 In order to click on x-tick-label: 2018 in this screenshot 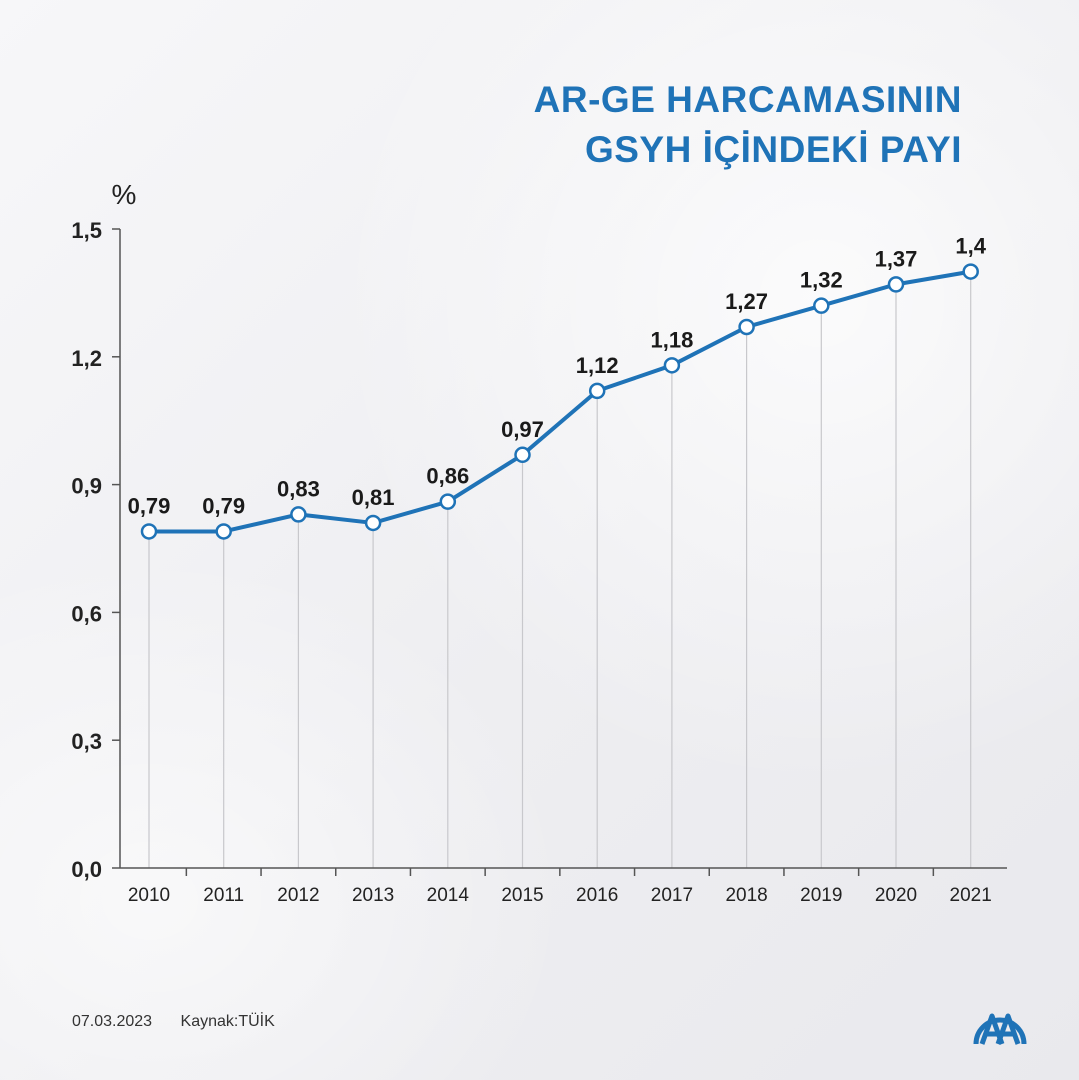, I will do `click(746, 895)`.